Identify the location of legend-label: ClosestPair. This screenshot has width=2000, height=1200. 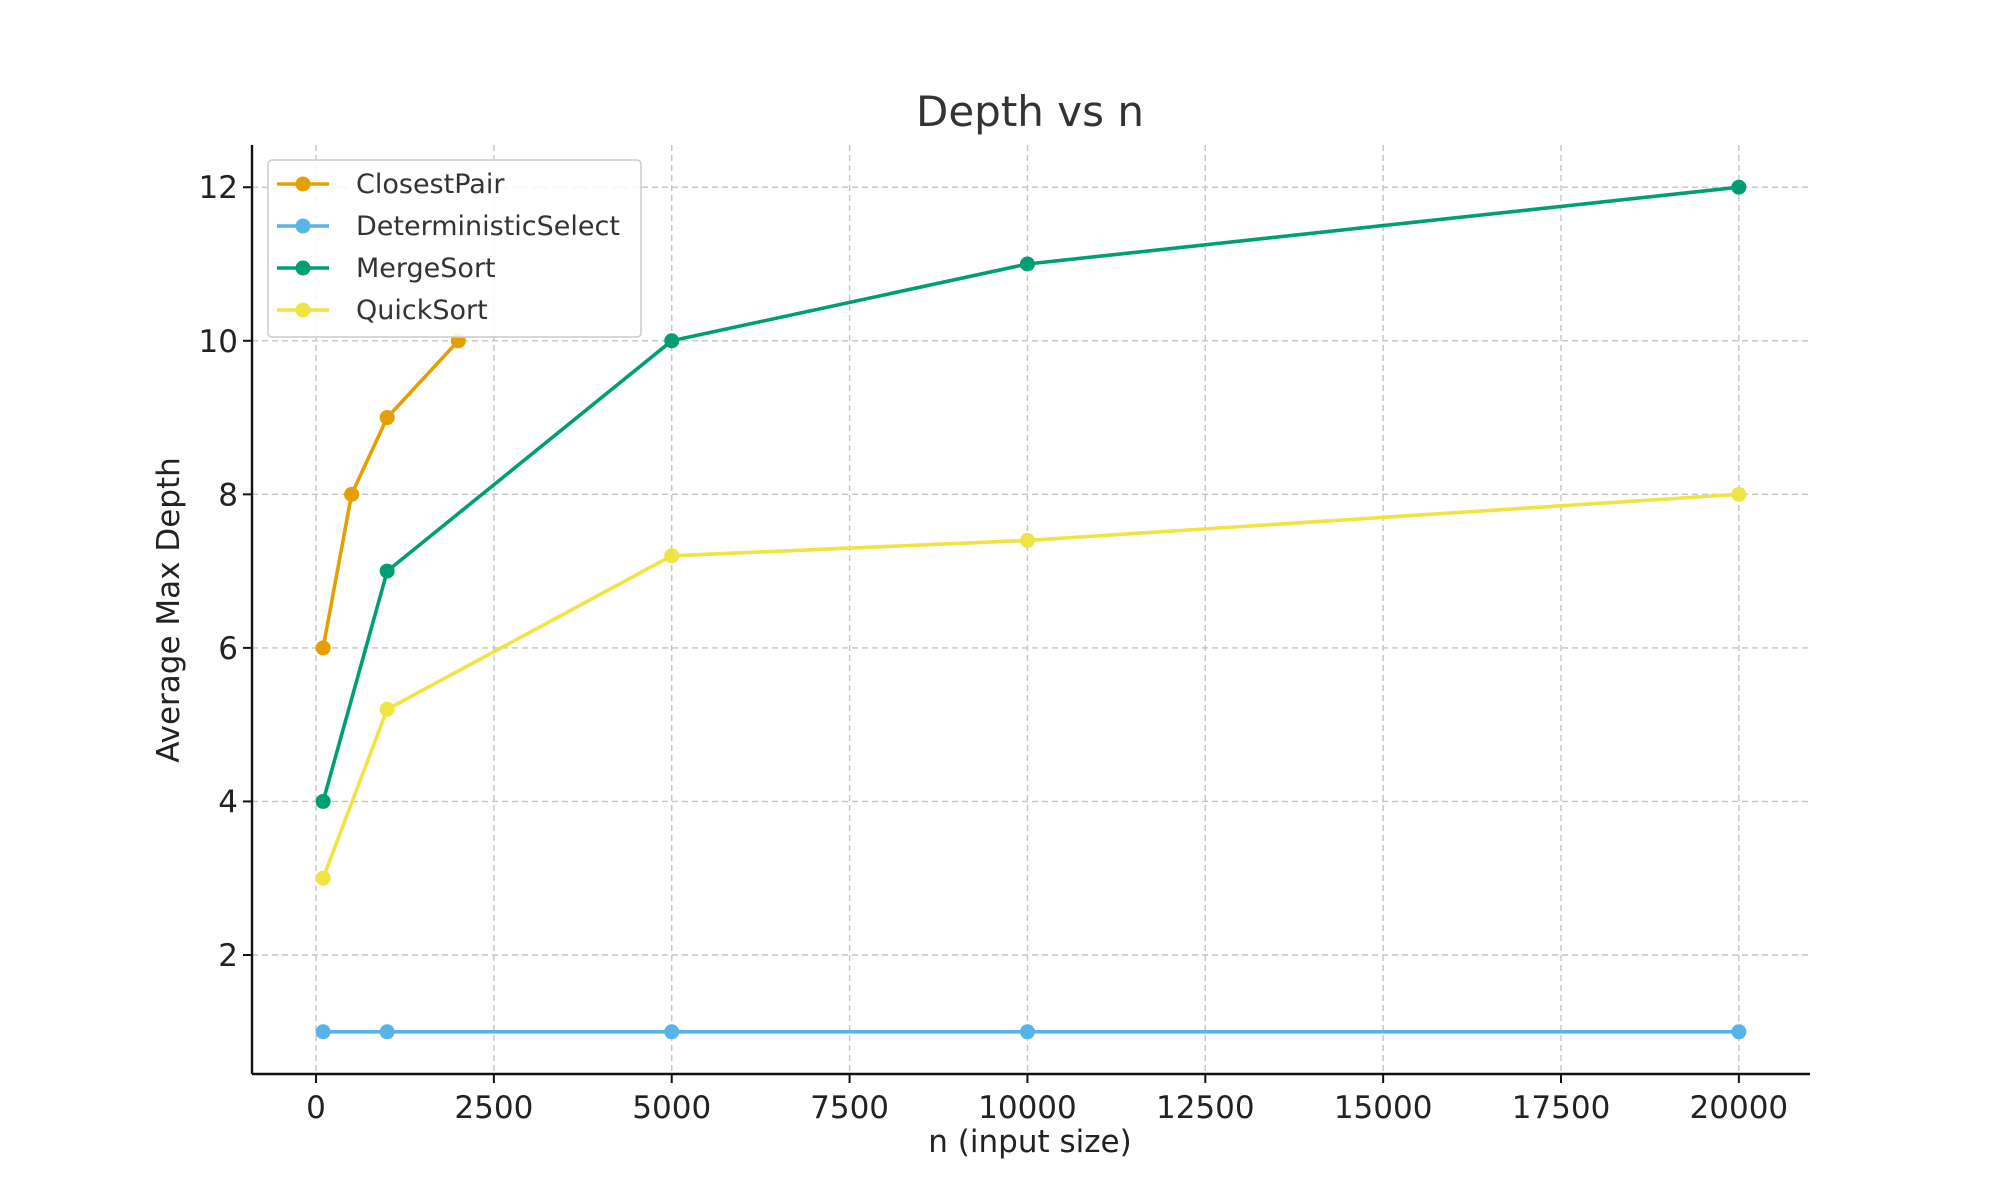
(430, 184).